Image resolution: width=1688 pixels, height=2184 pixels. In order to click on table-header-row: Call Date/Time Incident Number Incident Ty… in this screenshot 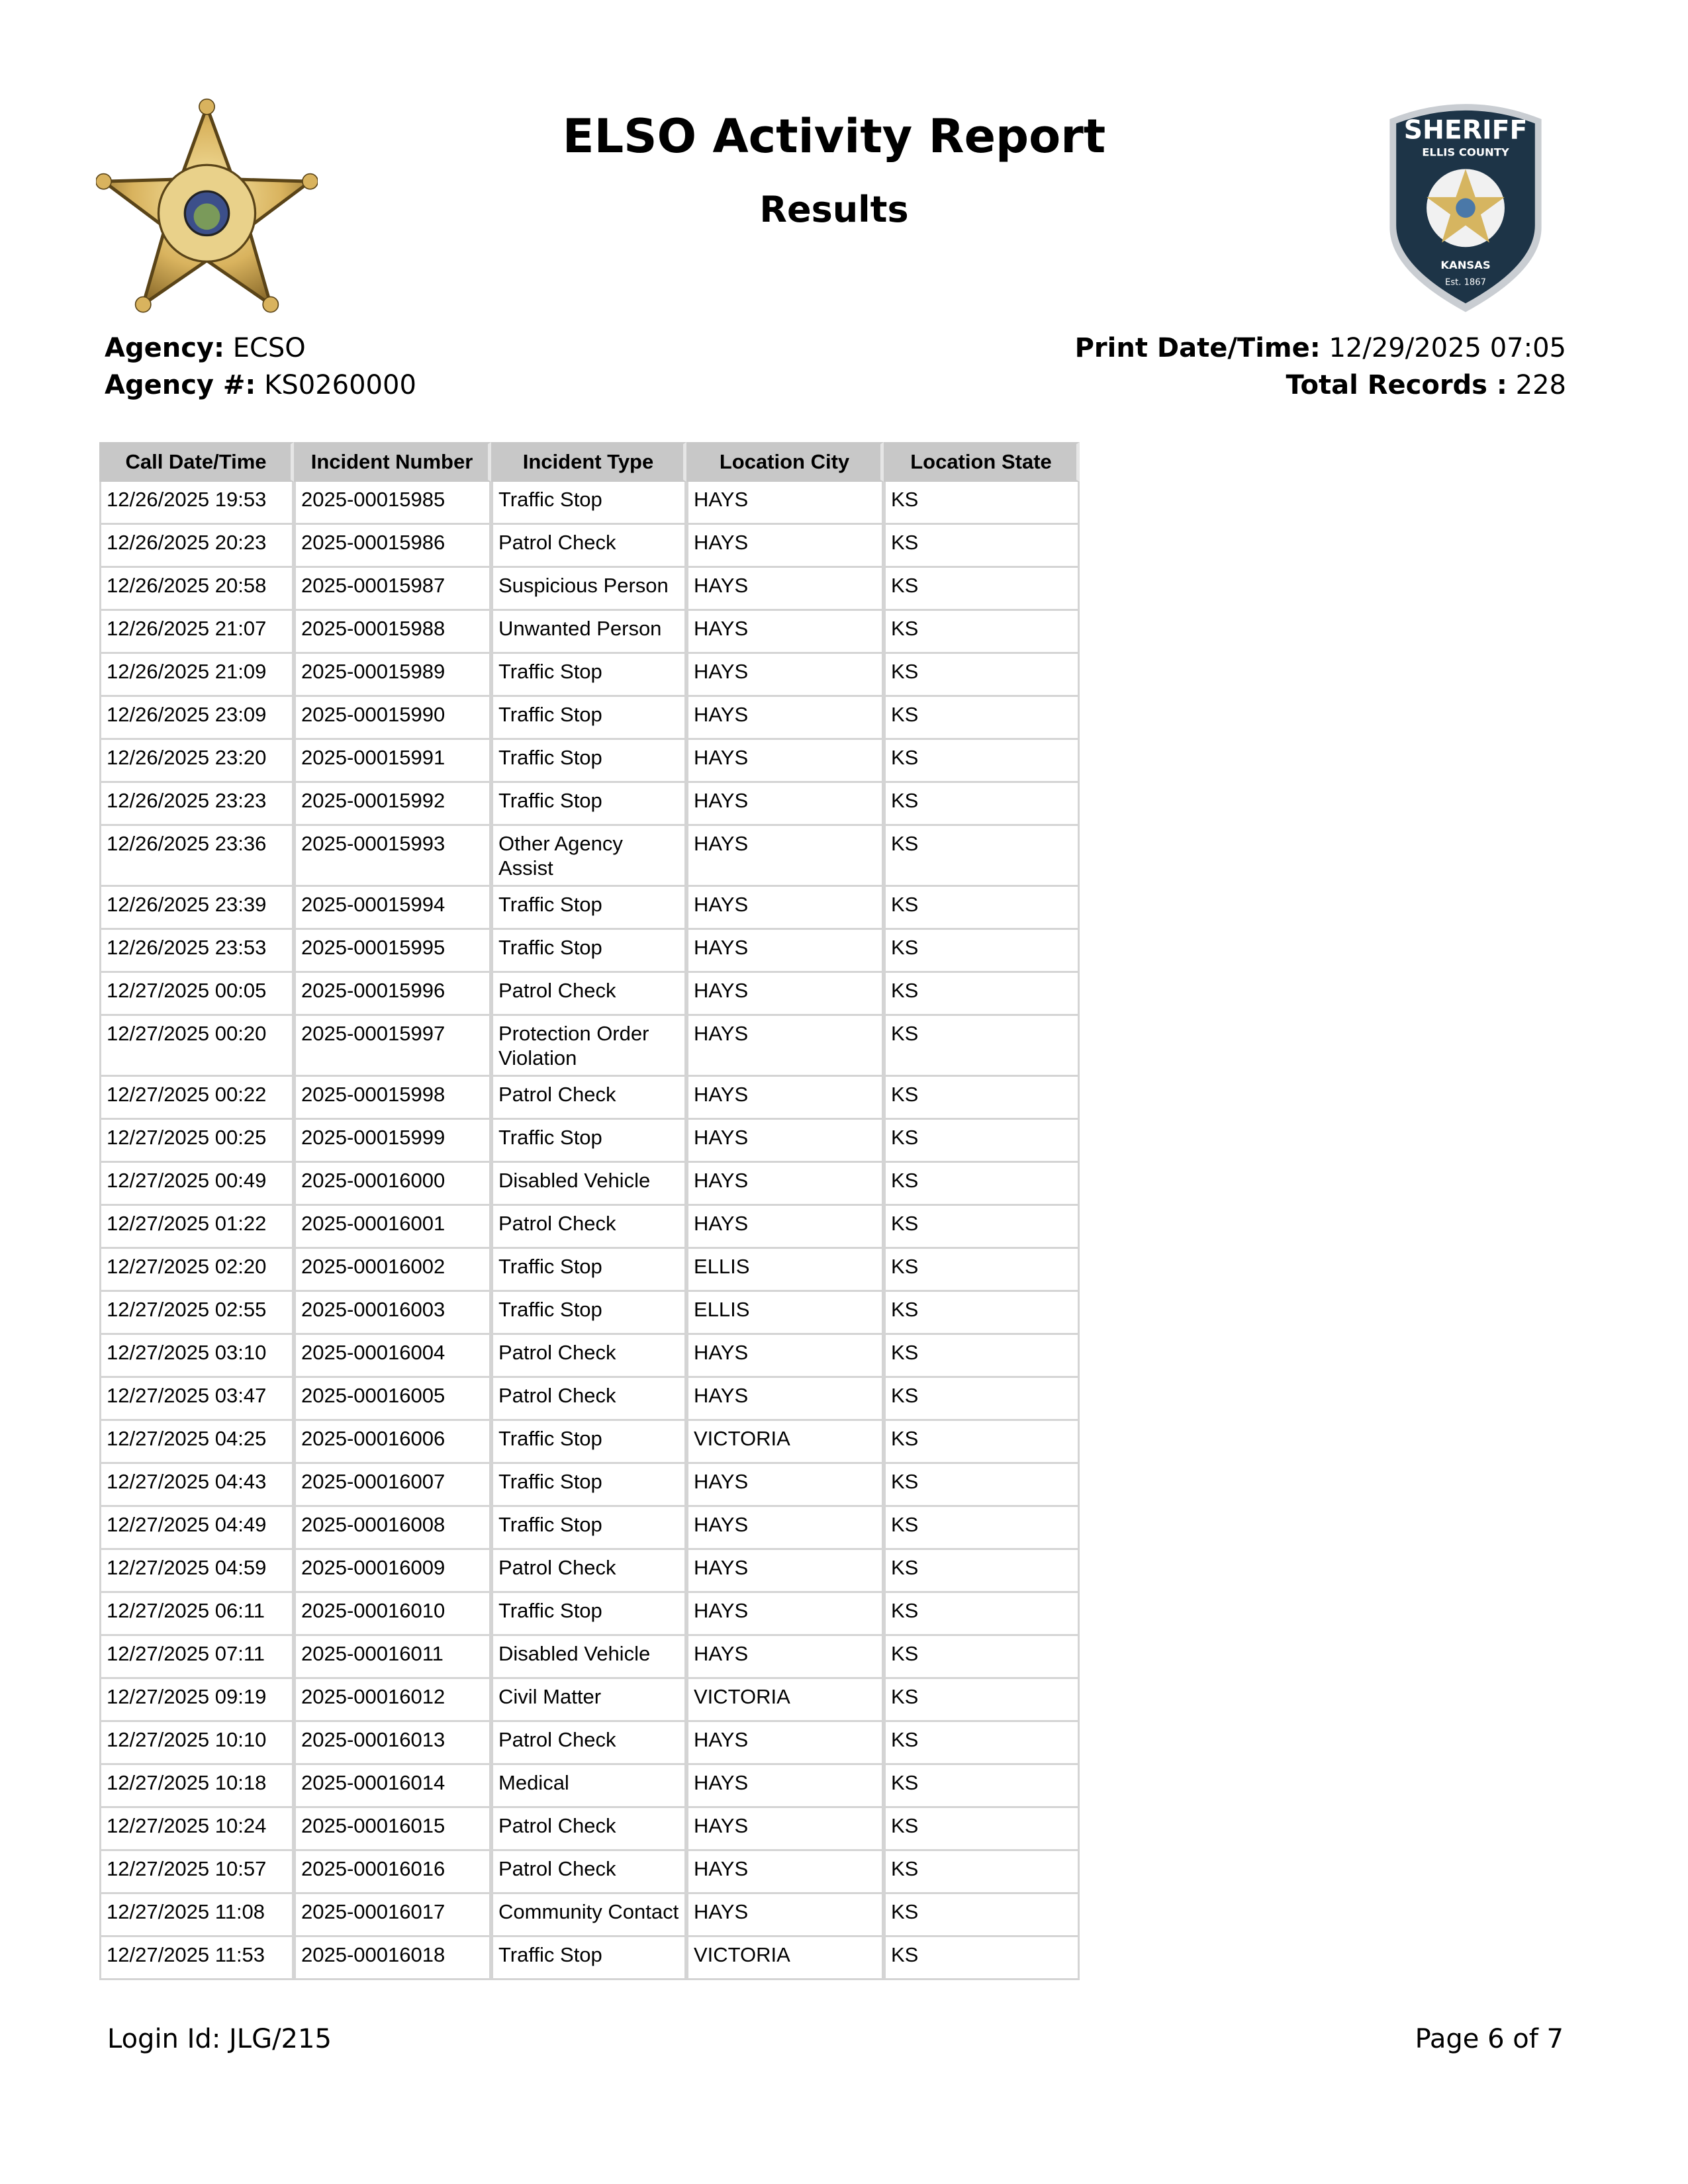, I will do `click(589, 462)`.